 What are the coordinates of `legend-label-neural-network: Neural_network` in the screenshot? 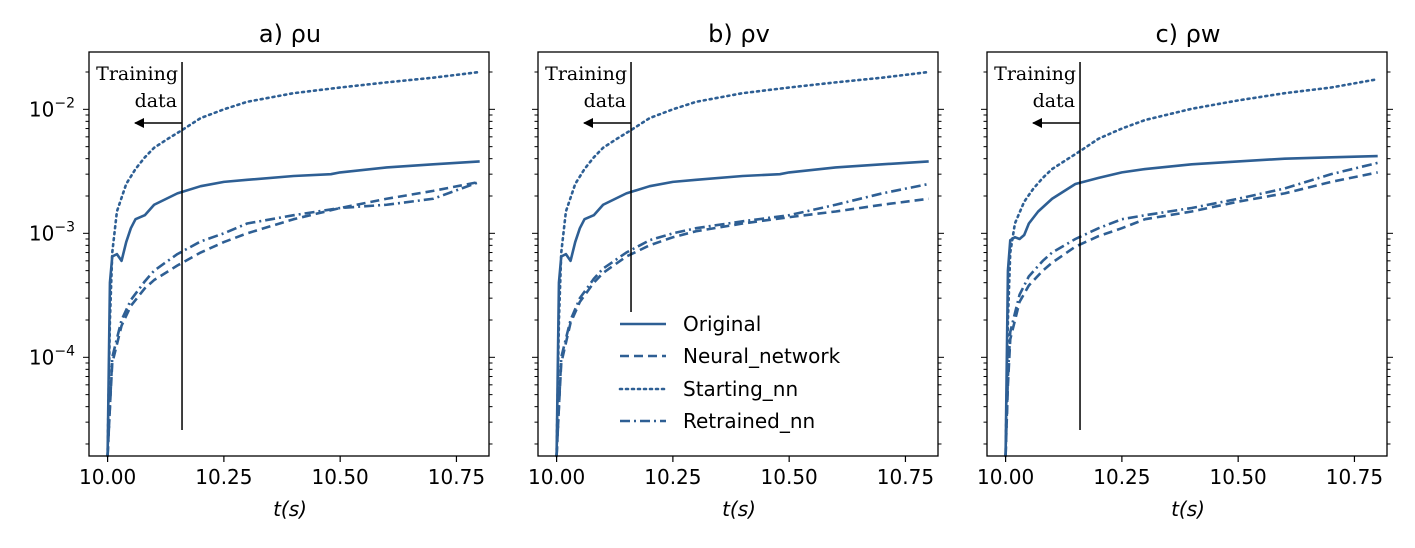 It's located at (762, 356).